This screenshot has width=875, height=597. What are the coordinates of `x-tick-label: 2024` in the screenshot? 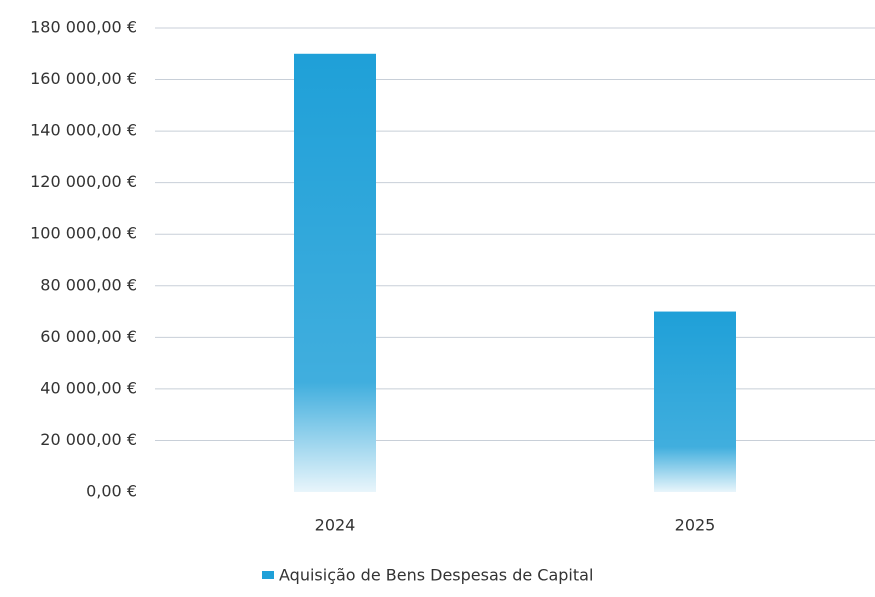 It's located at (335, 525).